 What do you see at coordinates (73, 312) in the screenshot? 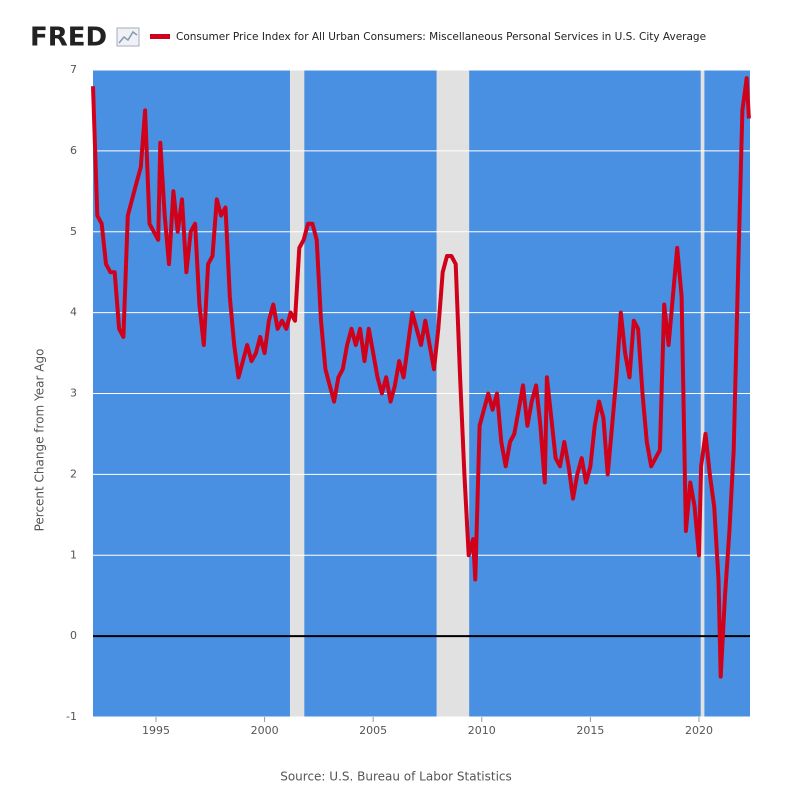
I see `y-tick-label: 4` at bounding box center [73, 312].